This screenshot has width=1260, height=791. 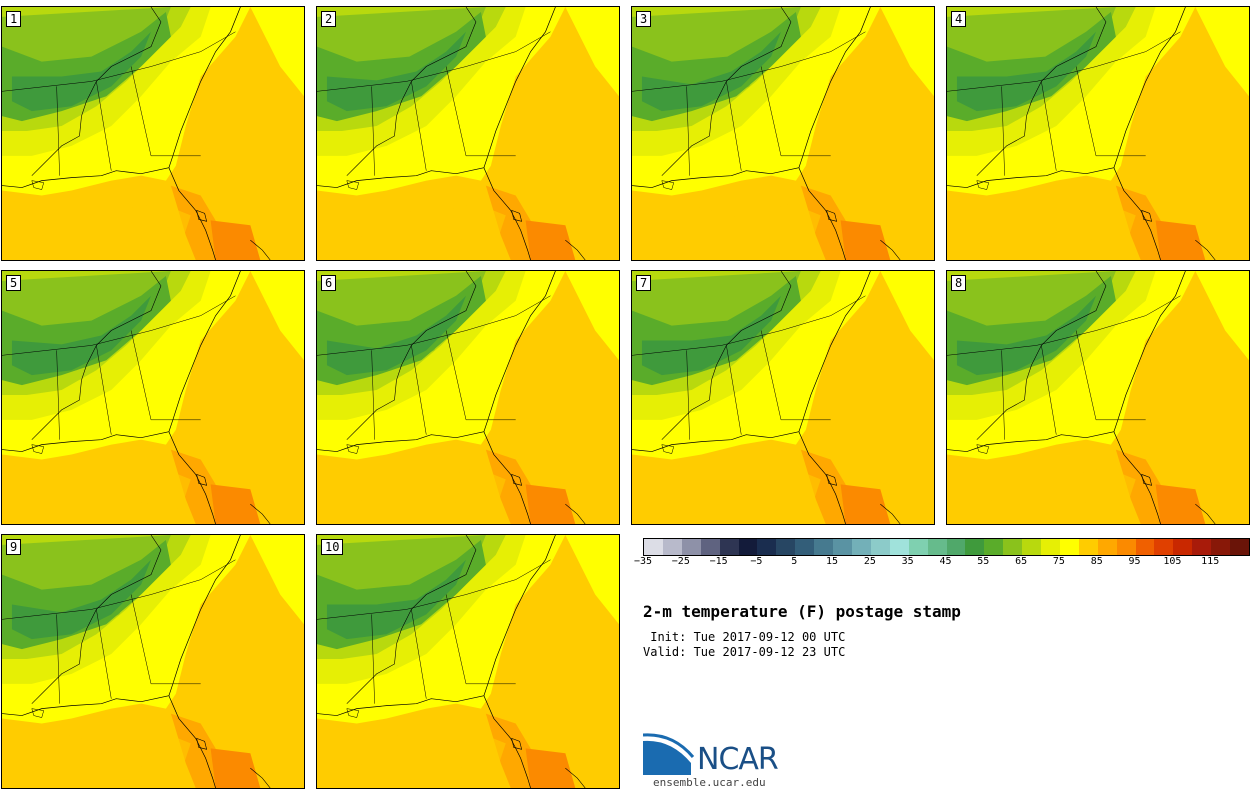 I want to click on panel-number-label: 4, so click(x=959, y=19).